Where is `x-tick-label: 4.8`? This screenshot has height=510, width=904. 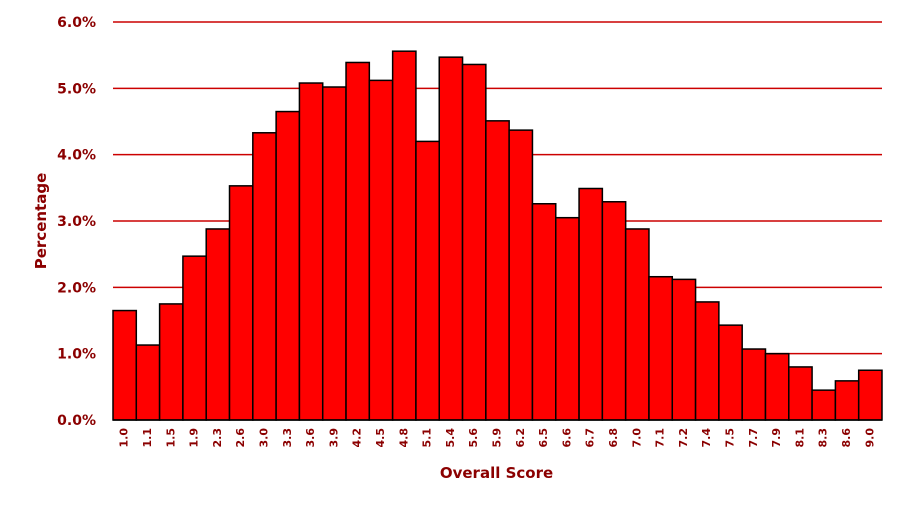
x-tick-label: 4.8 is located at coordinates (403, 438).